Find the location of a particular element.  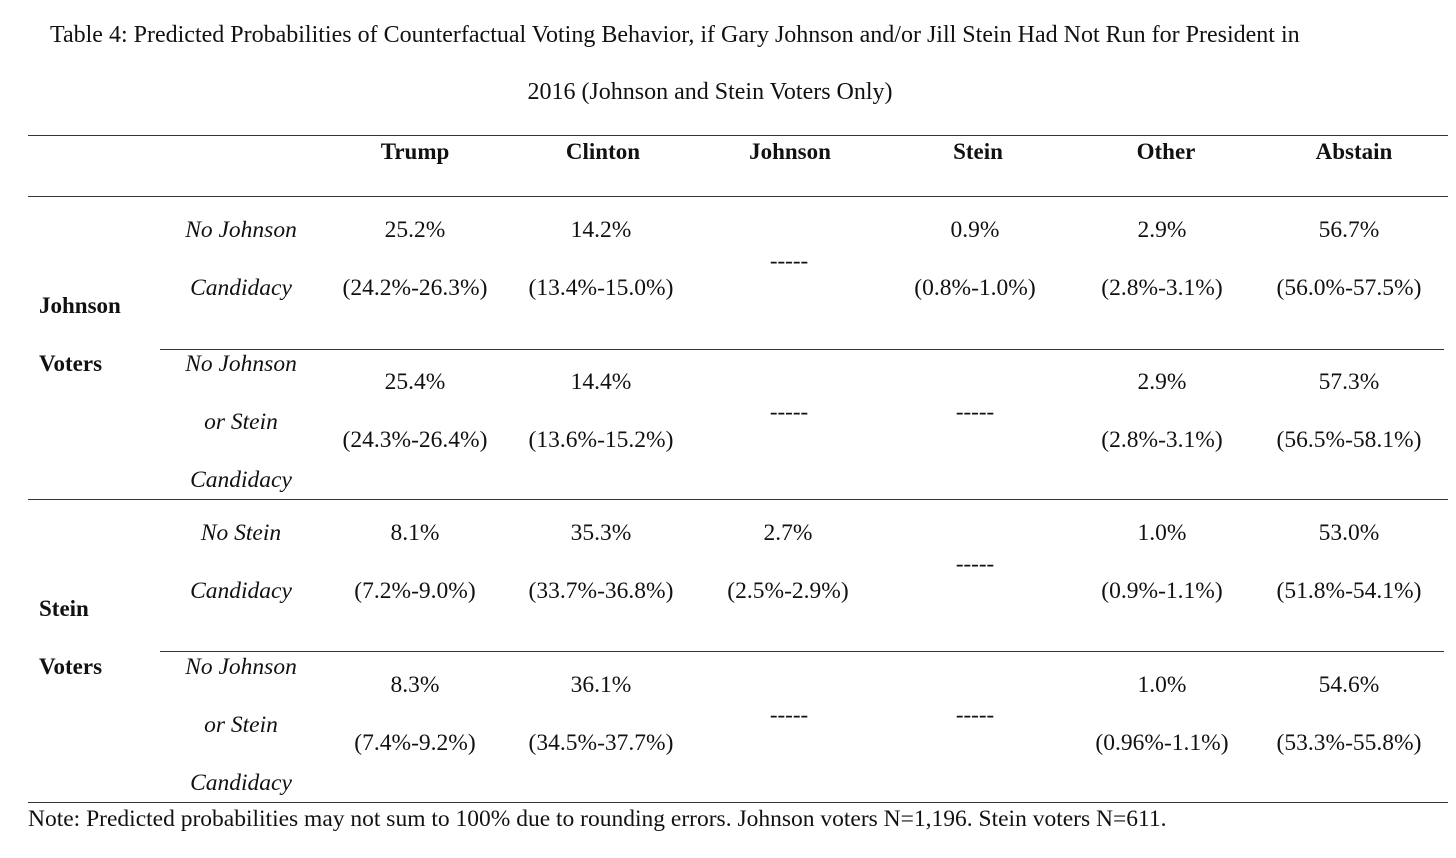

group-separator-rule is located at coordinates (738, 499).